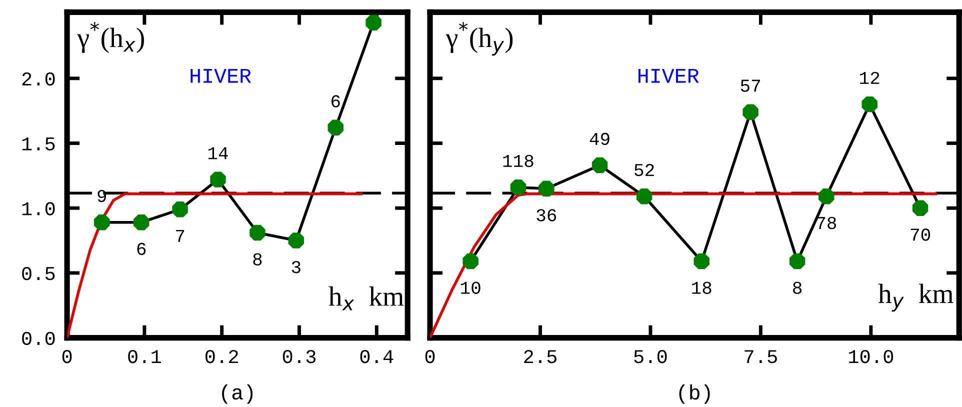  What do you see at coordinates (180, 236) in the screenshot?
I see `annotation: 7` at bounding box center [180, 236].